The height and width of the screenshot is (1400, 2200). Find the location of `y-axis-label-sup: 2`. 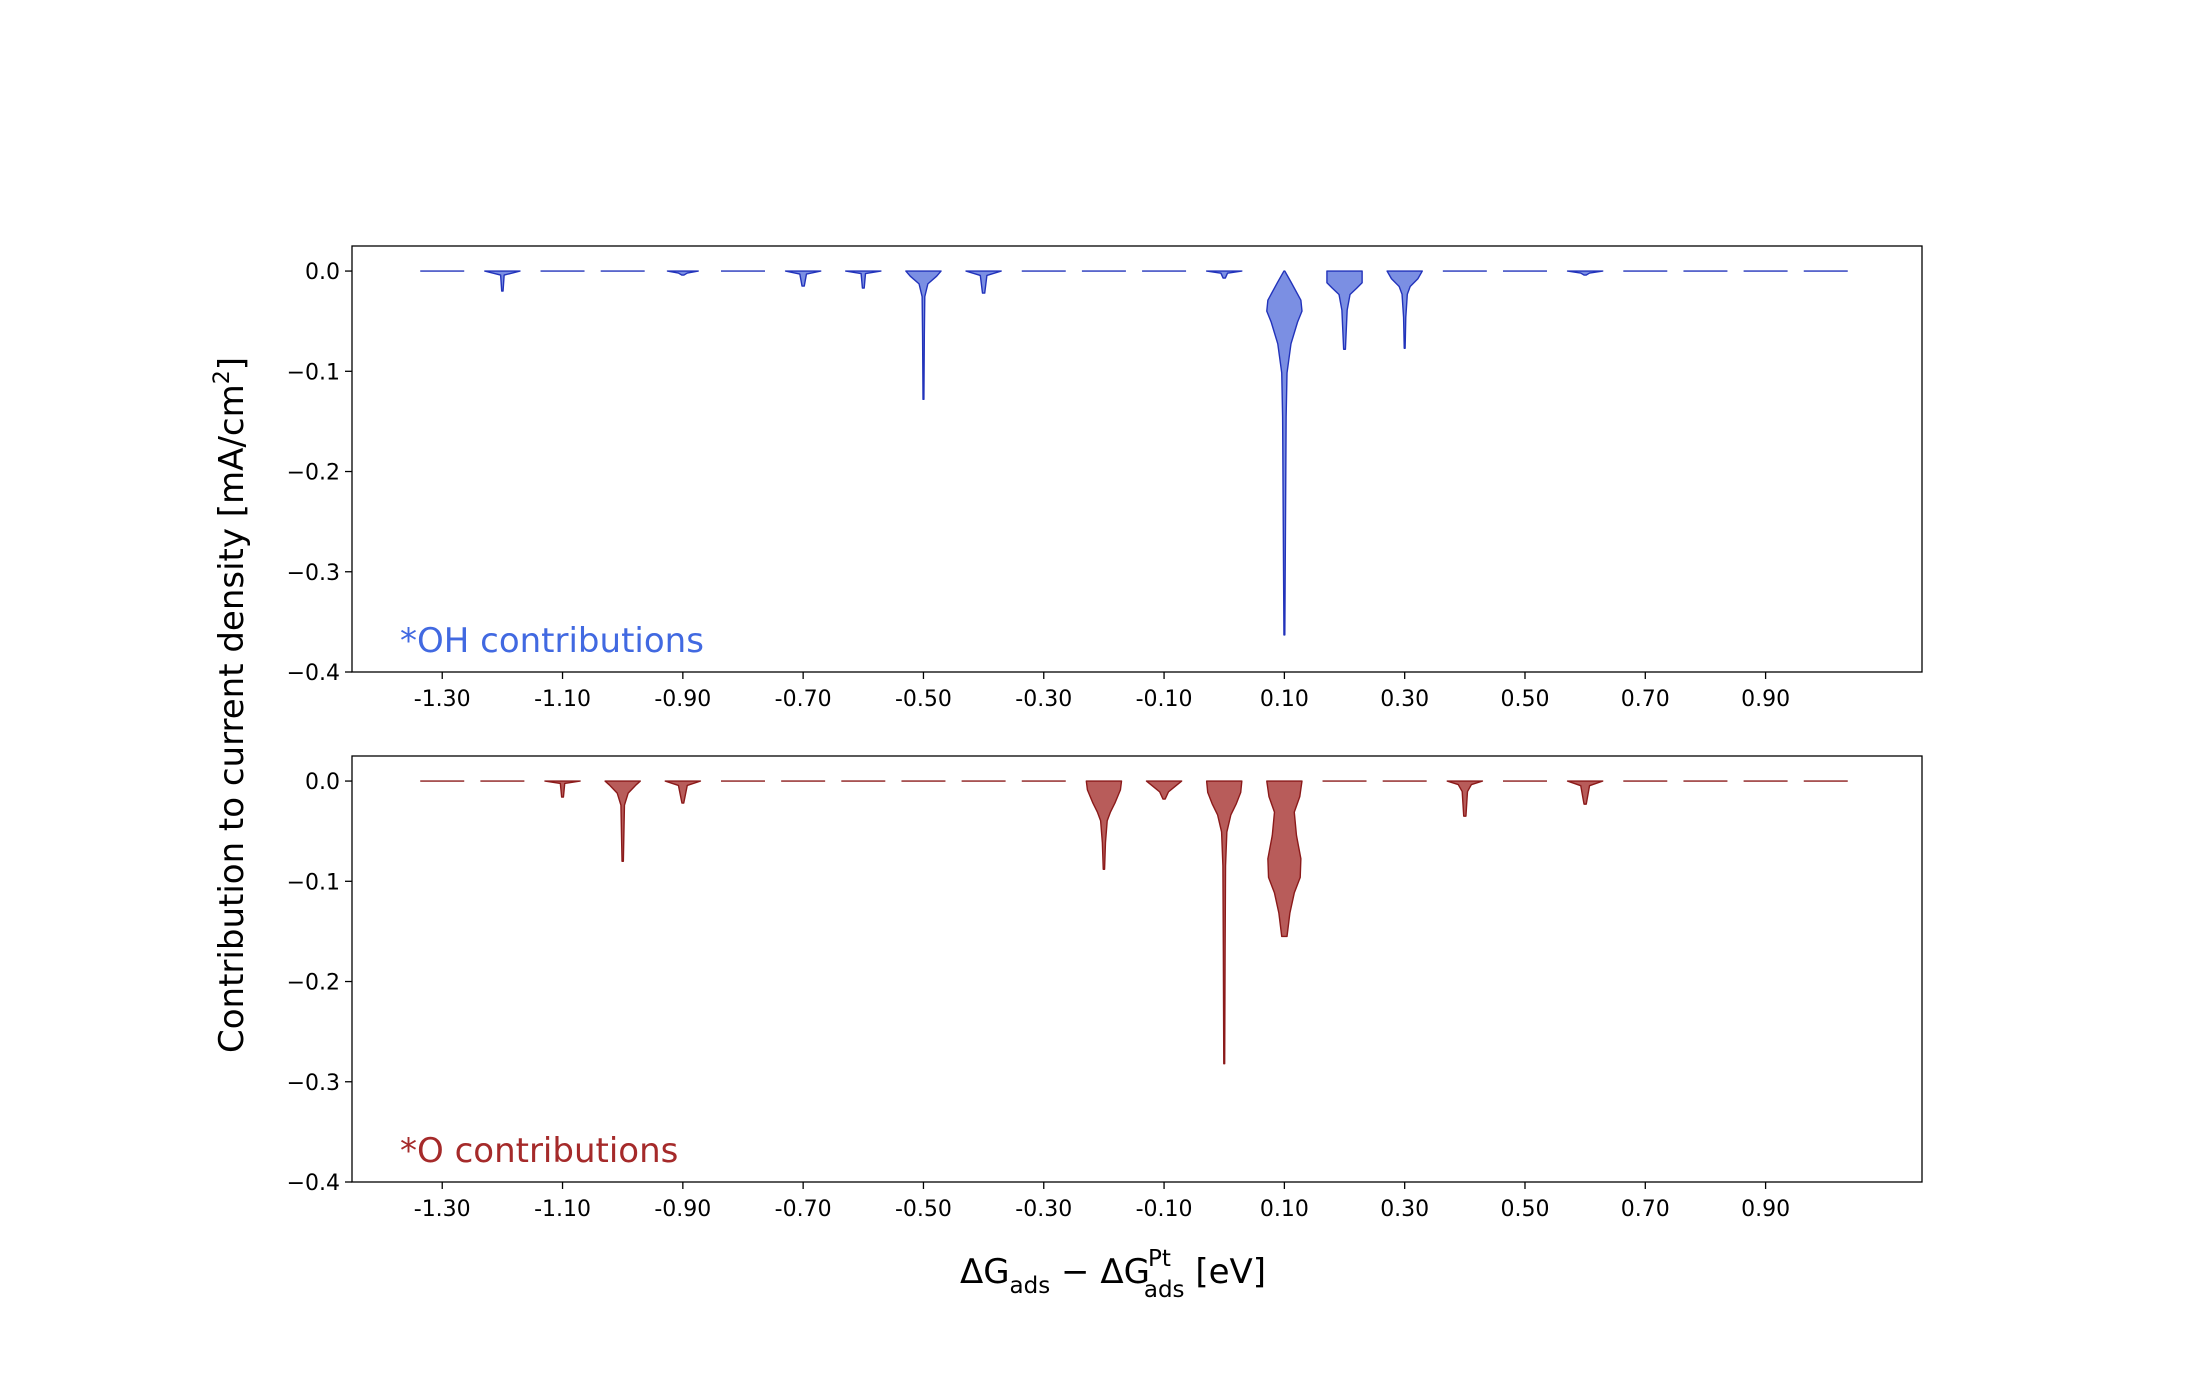

y-axis-label-sup: 2 is located at coordinates (222, 377).